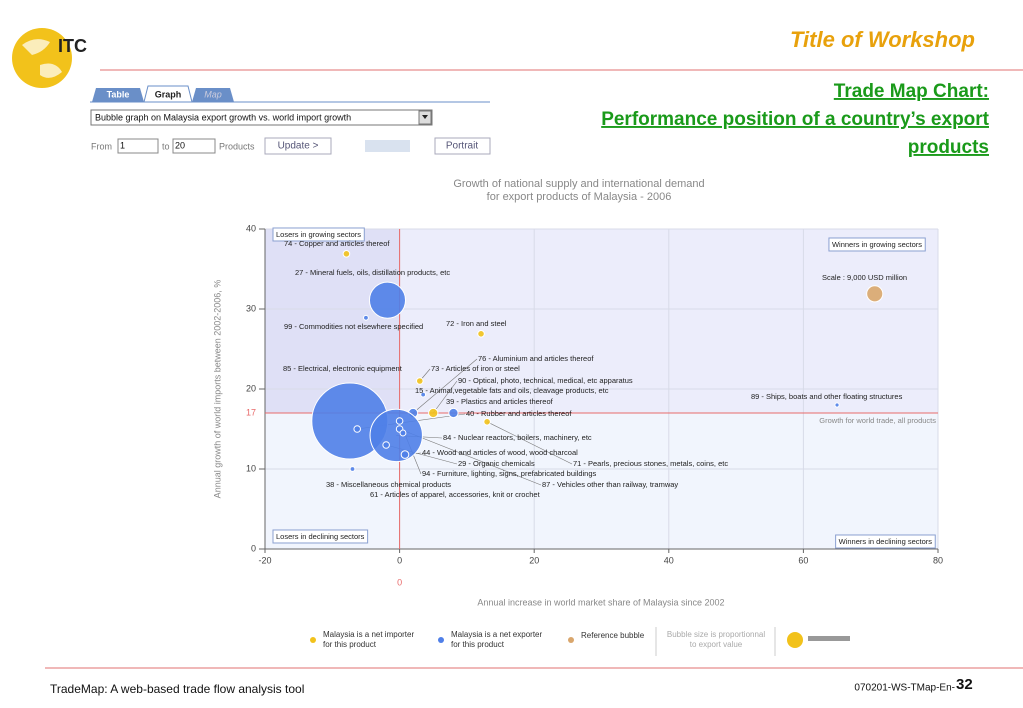  Describe the element at coordinates (476, 323) in the screenshot. I see `bubble-label: 72 - Iron and steel` at that location.